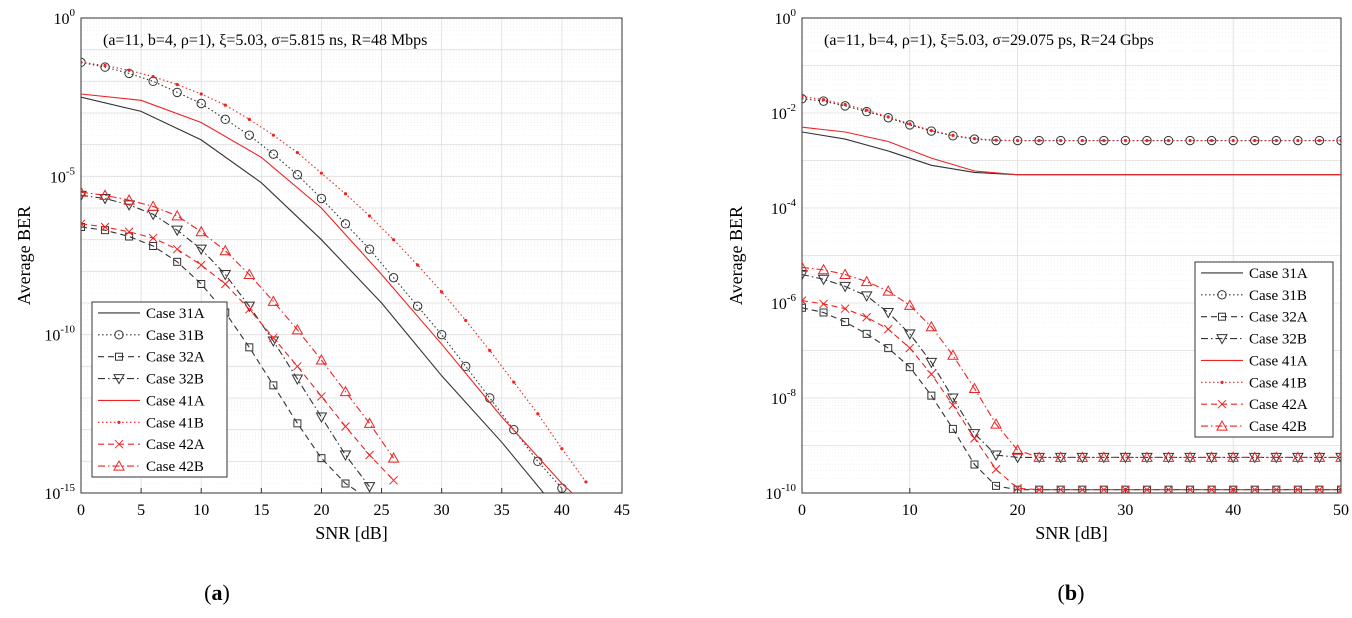  I want to click on y-tick-label: 10⁻⁴, so click(784, 207).